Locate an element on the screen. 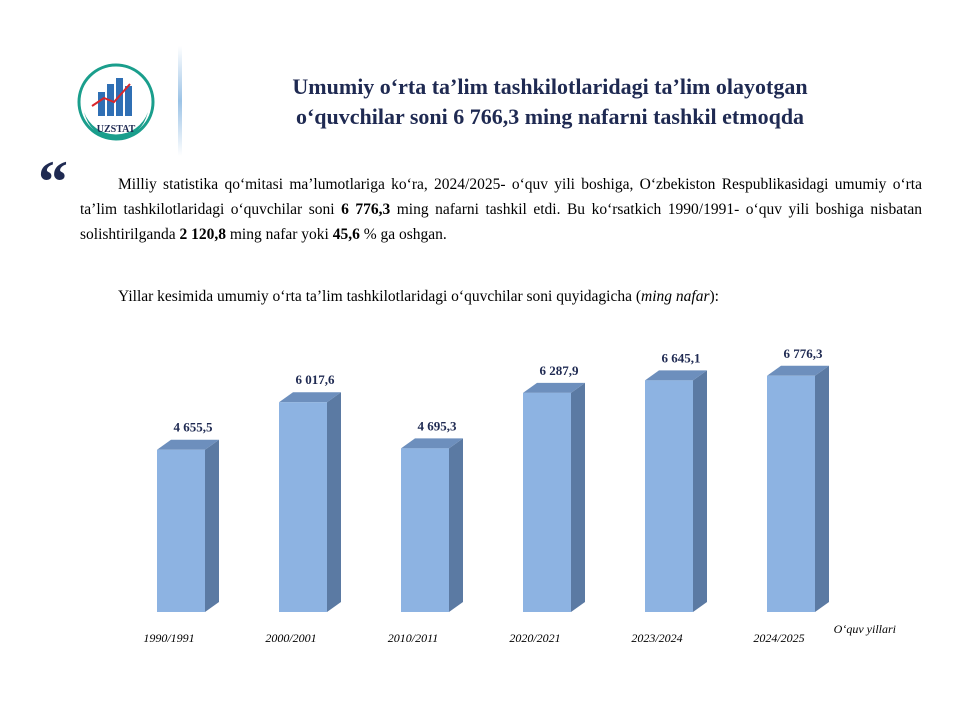 The height and width of the screenshot is (720, 960). x-tick-label: 1990/1991 is located at coordinates (168, 638).